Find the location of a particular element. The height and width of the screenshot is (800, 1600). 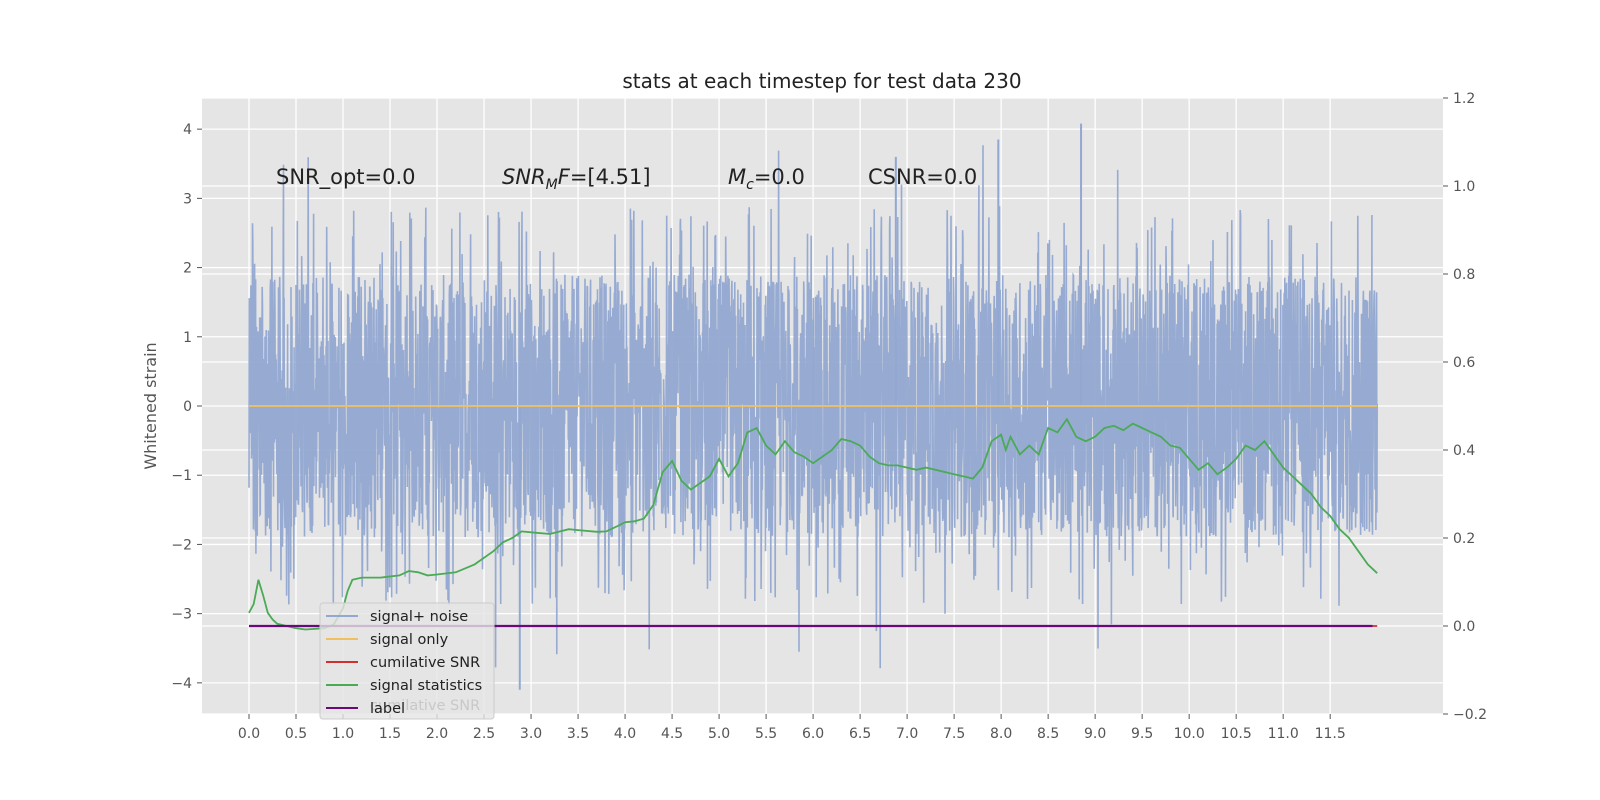

y2-tick-label: −0.2 is located at coordinates (1470, 715).